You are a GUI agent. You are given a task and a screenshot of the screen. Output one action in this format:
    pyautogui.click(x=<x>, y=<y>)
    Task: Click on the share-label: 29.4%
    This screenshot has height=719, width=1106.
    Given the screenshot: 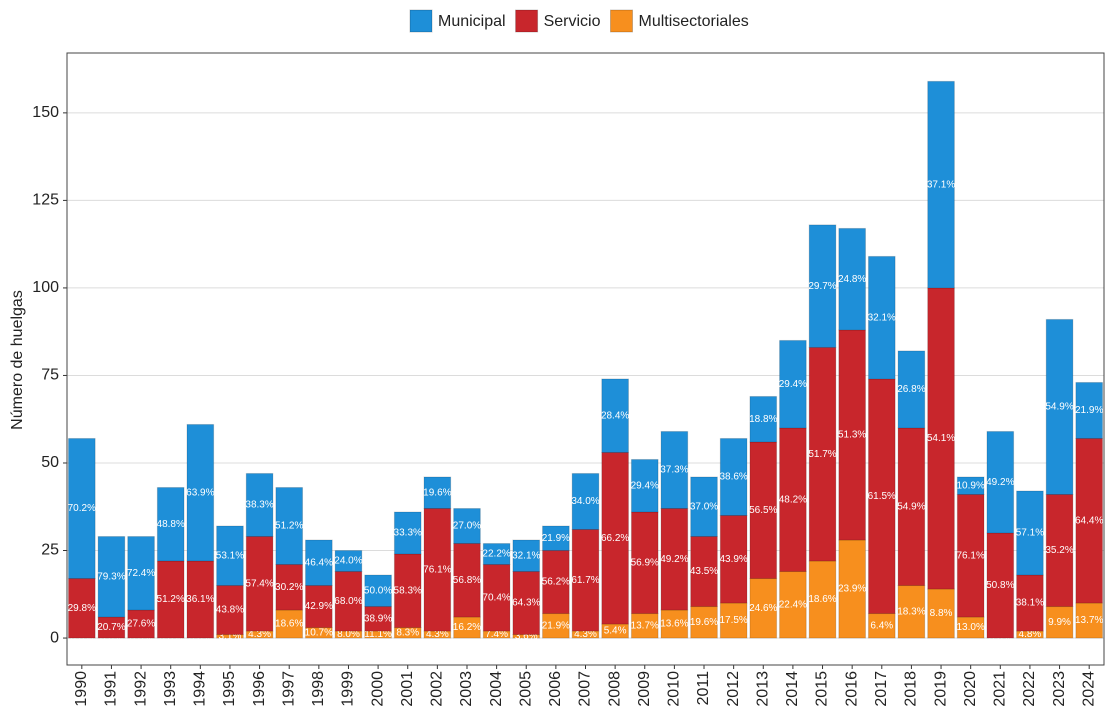 What is the action you would take?
    pyautogui.click(x=793, y=384)
    